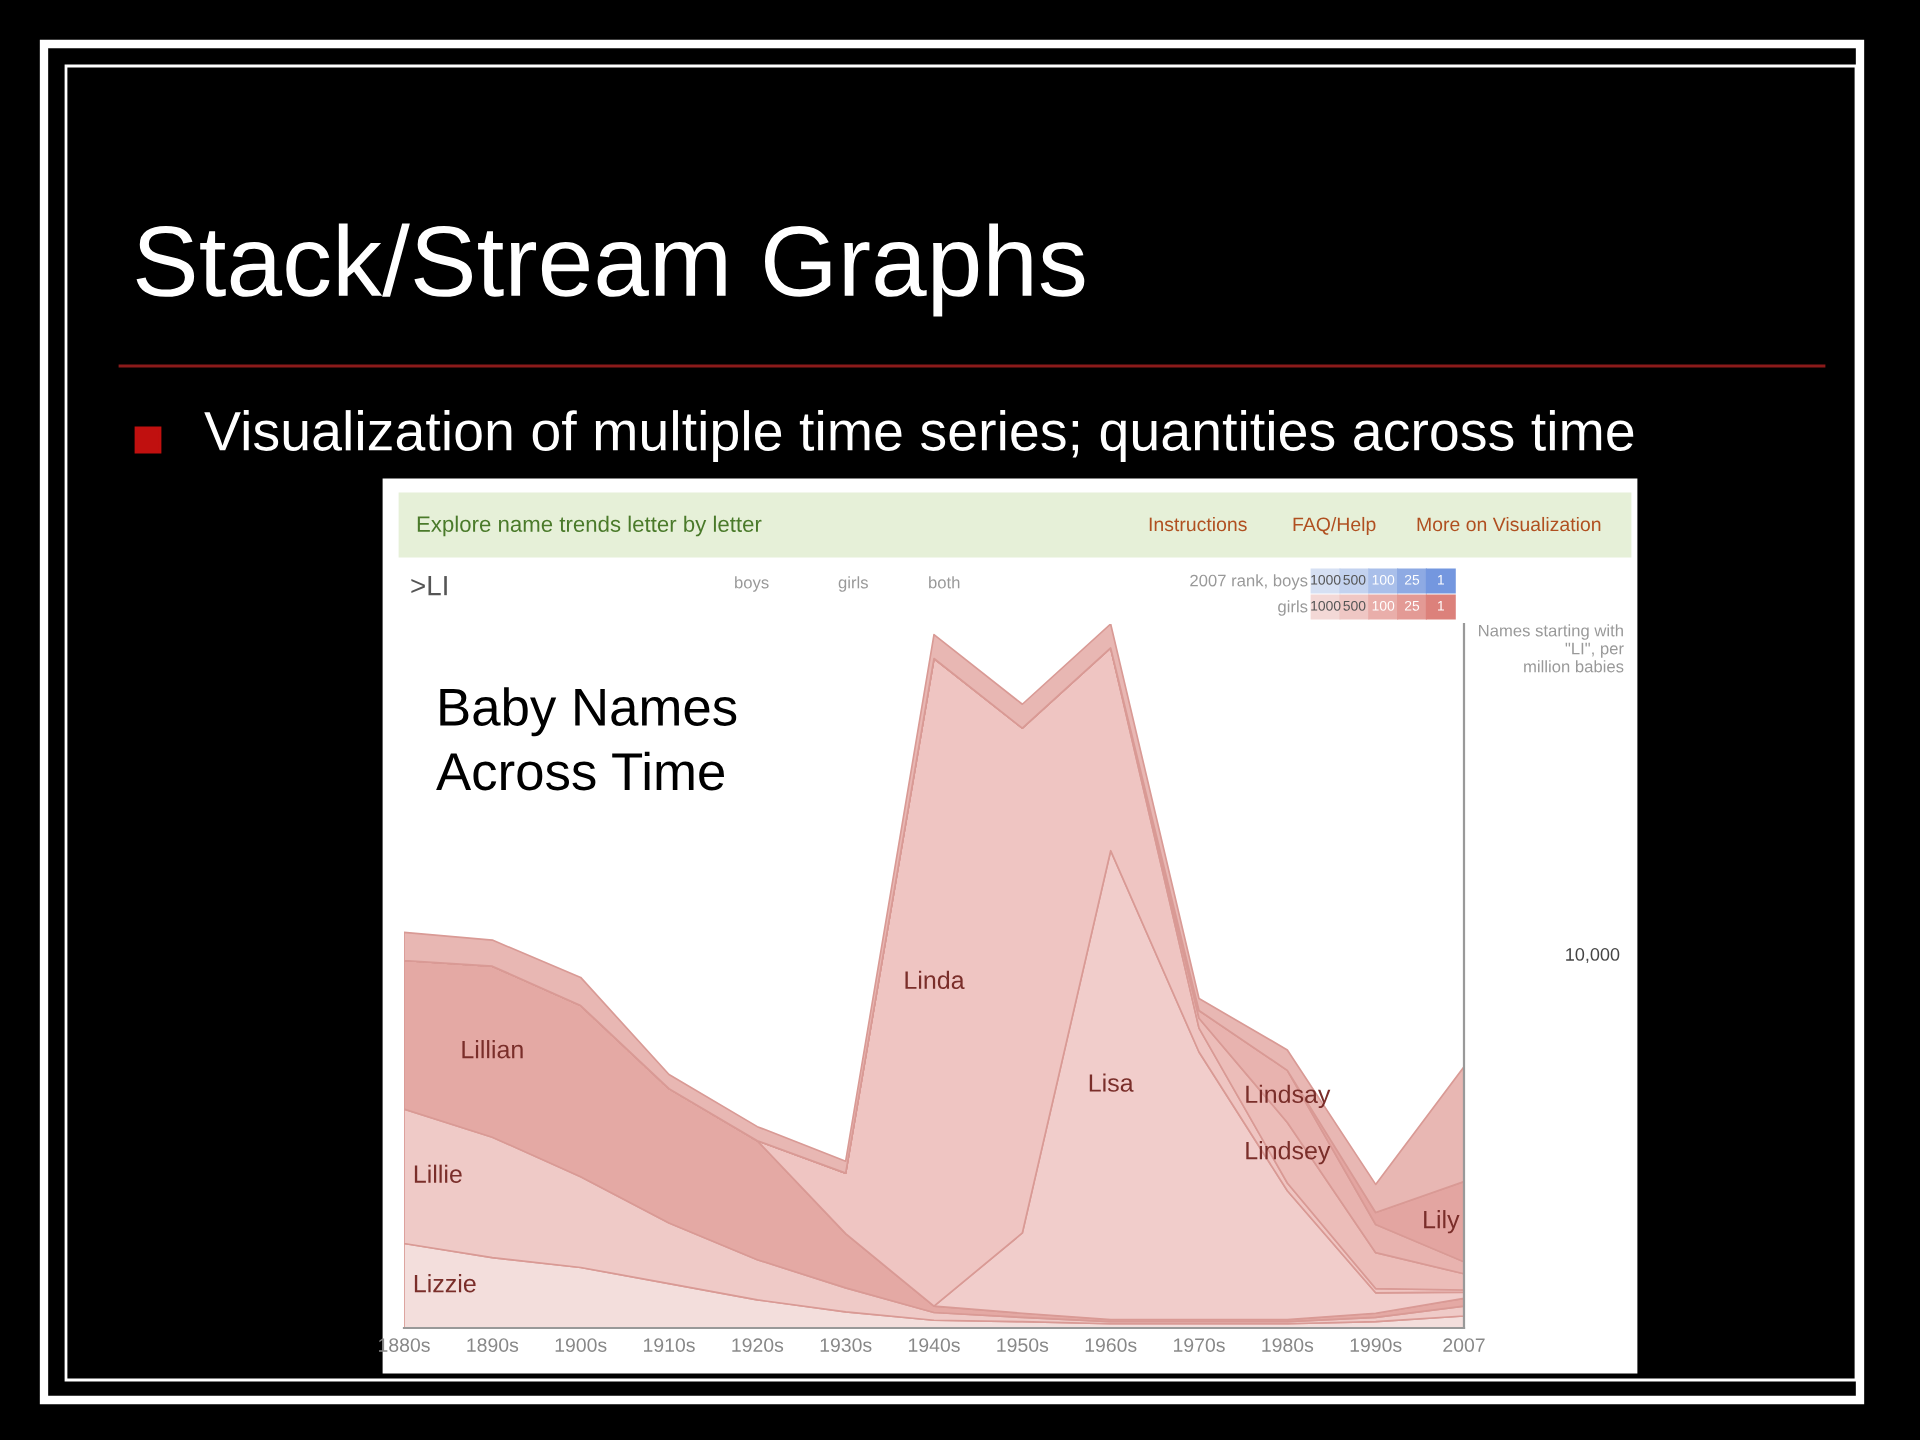 The height and width of the screenshot is (1440, 1920). Describe the element at coordinates (752, 584) in the screenshot. I see `text: boys` at that location.